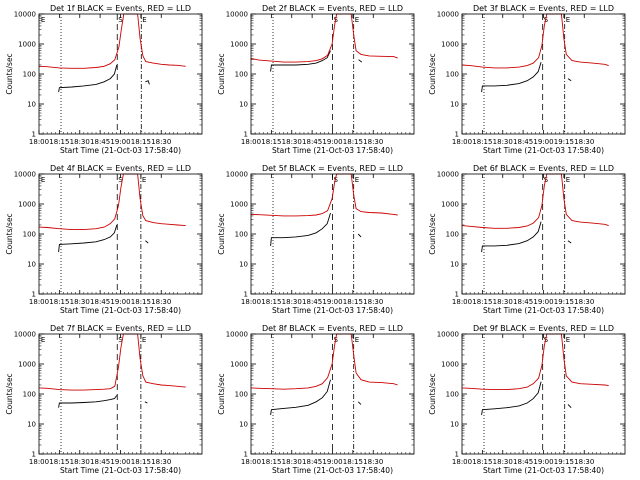  I want to click on chart-title: Det 5f BLACK = Events, RED = LLD, so click(332, 168).